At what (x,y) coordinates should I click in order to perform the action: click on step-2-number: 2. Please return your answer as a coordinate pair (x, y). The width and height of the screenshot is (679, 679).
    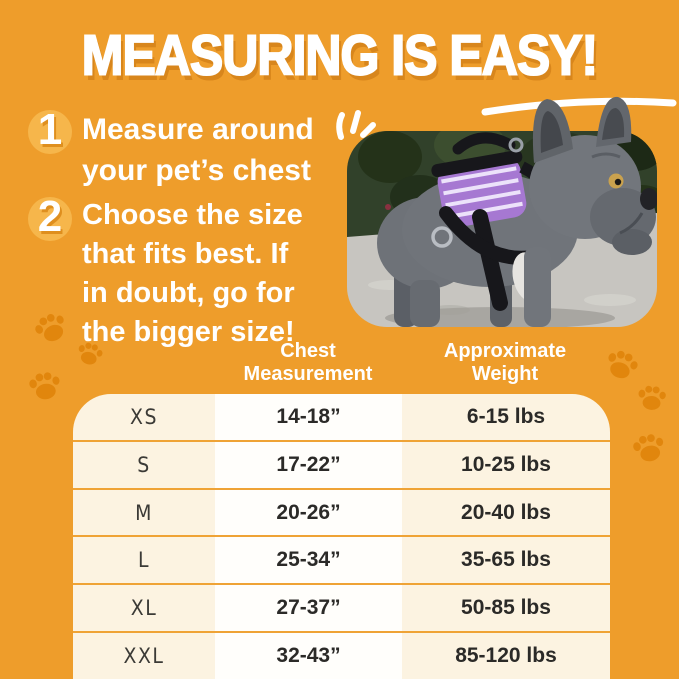
    Looking at the image, I should click on (50, 216).